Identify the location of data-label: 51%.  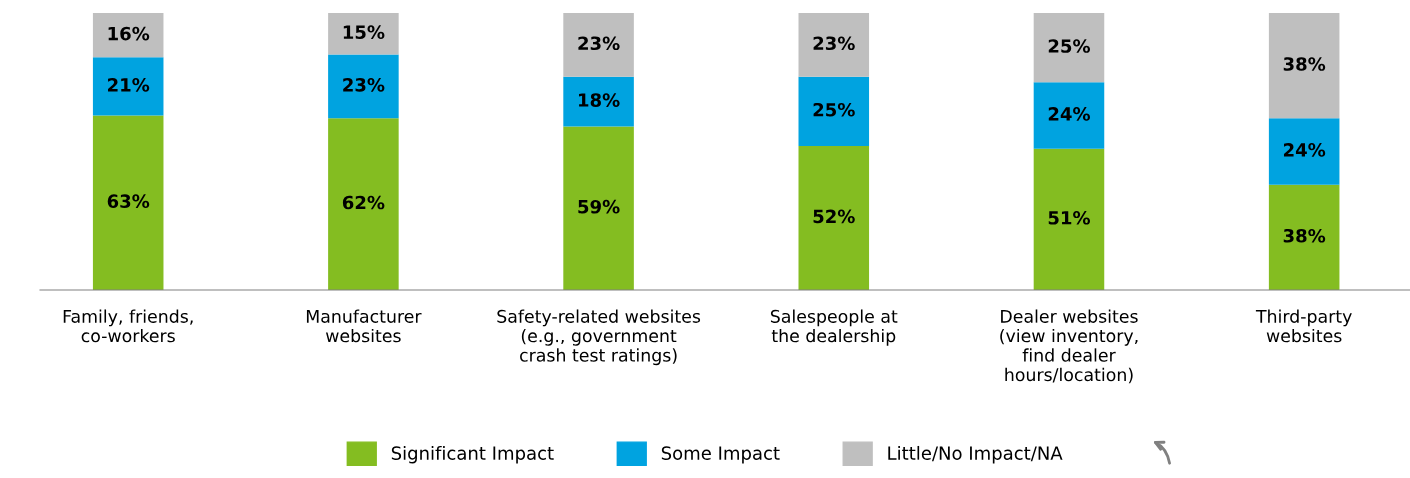
(1069, 217).